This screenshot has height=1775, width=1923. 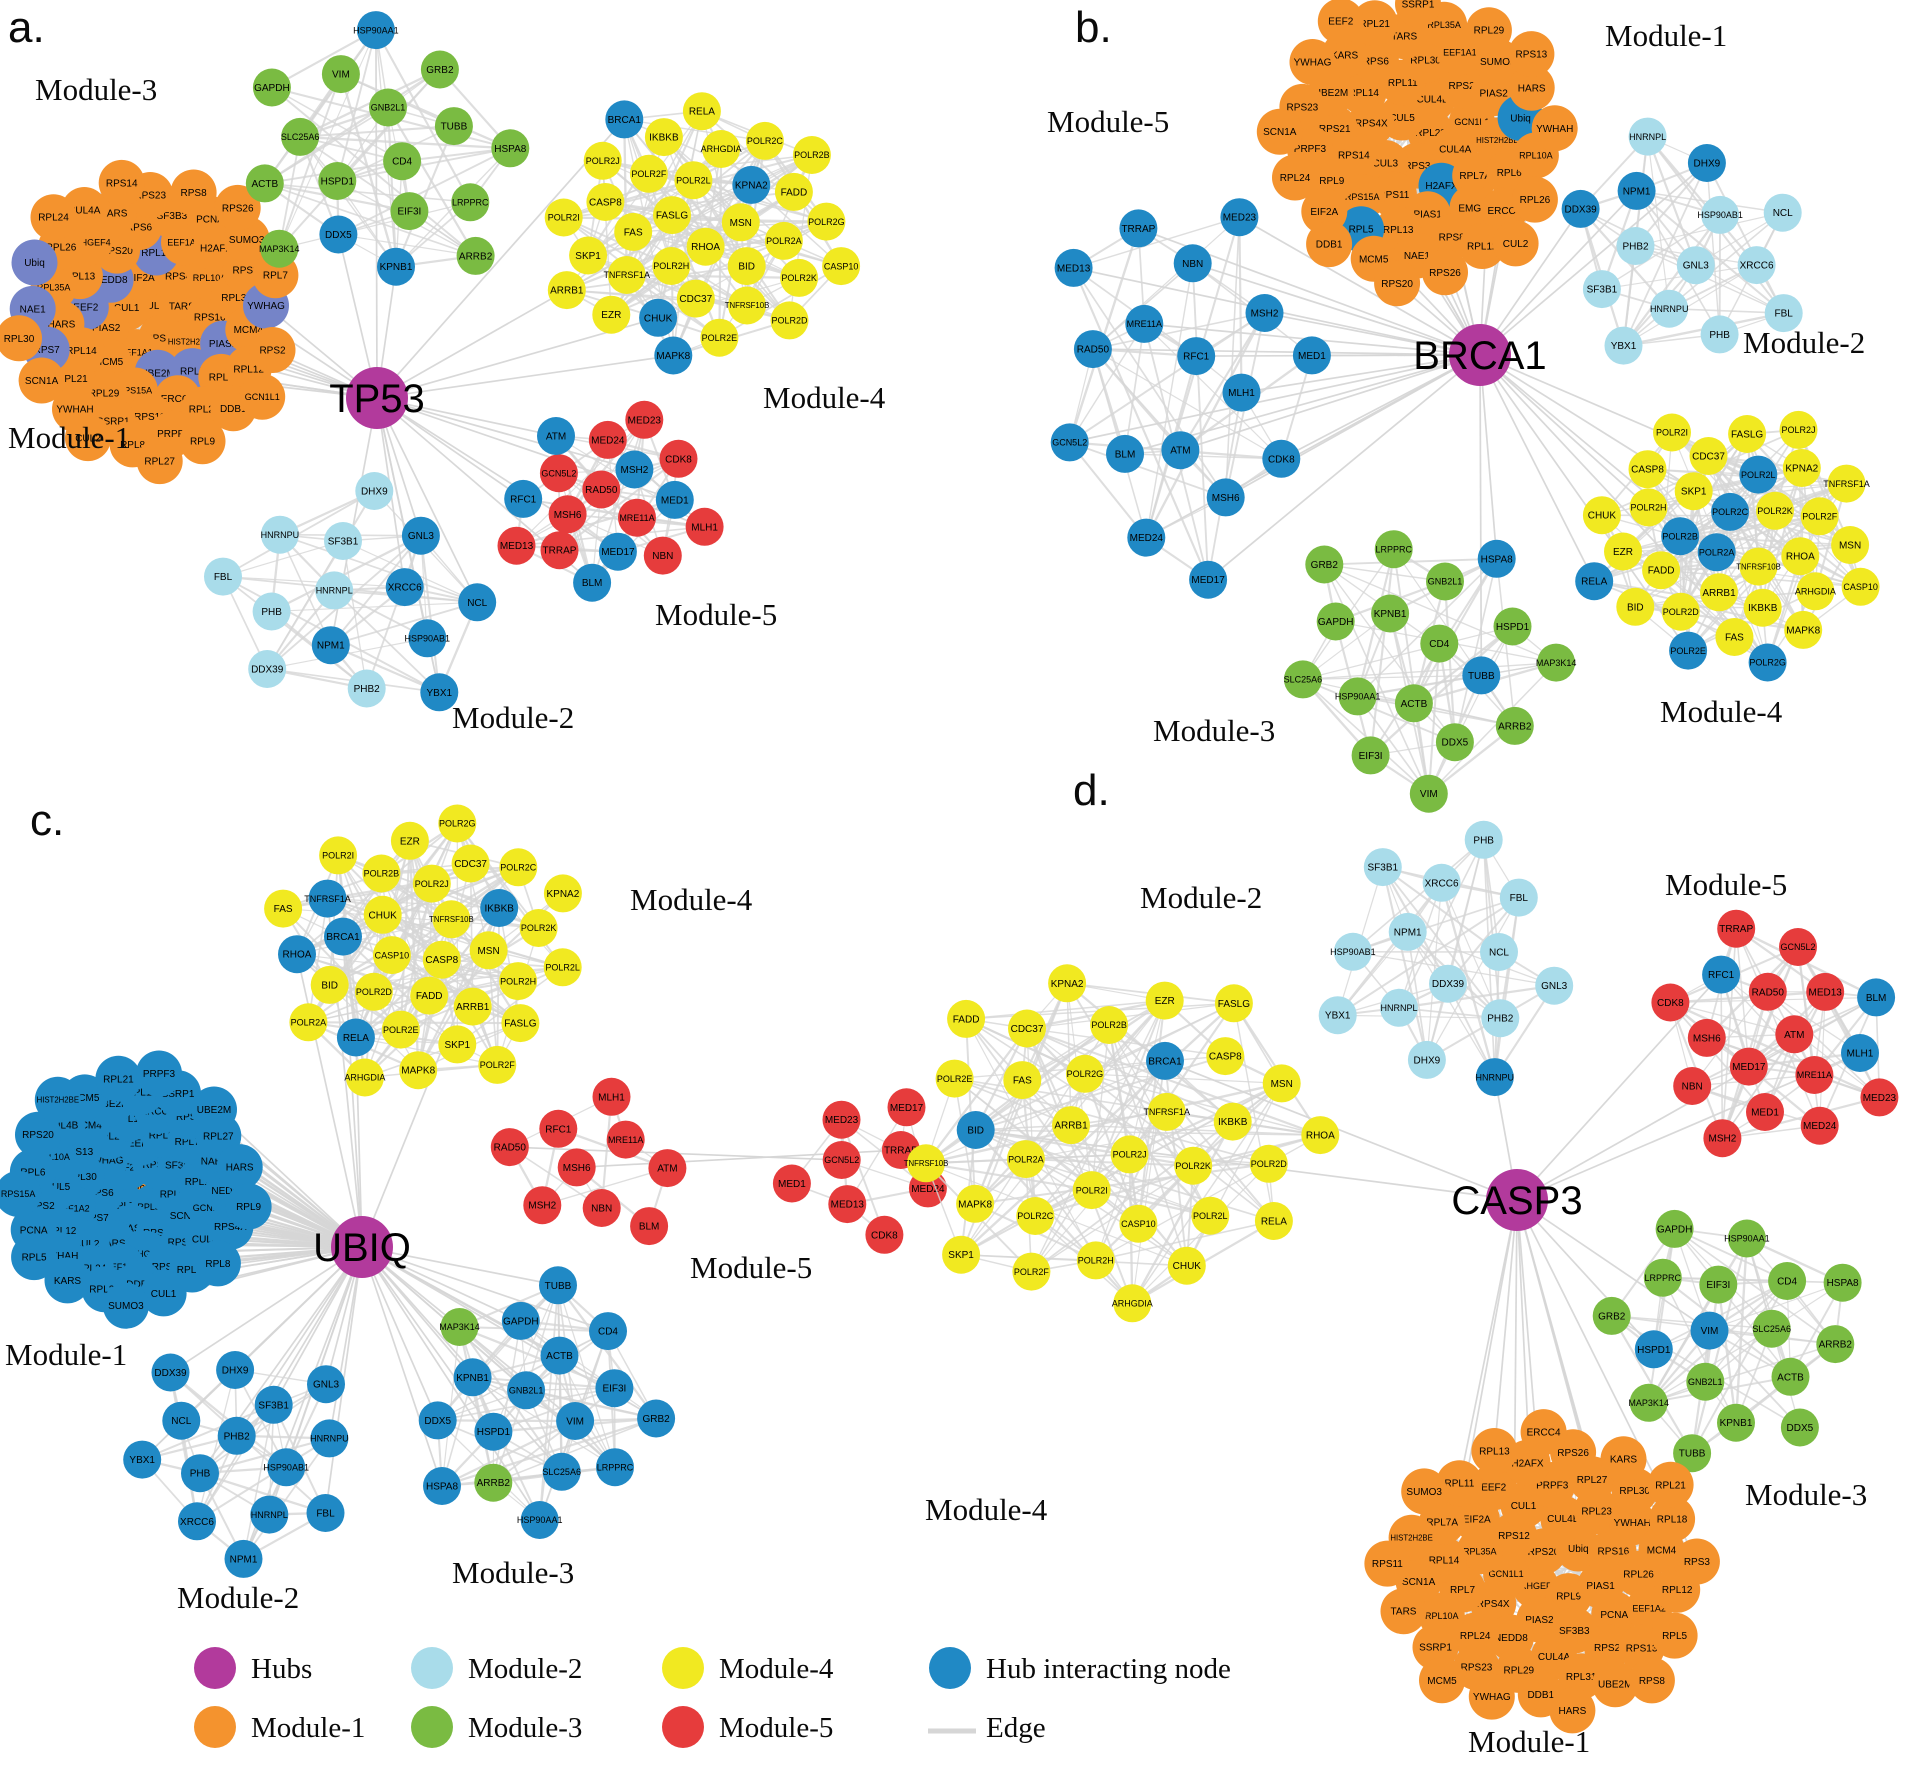 I want to click on node-label: RPS3, so click(x=189, y=1117).